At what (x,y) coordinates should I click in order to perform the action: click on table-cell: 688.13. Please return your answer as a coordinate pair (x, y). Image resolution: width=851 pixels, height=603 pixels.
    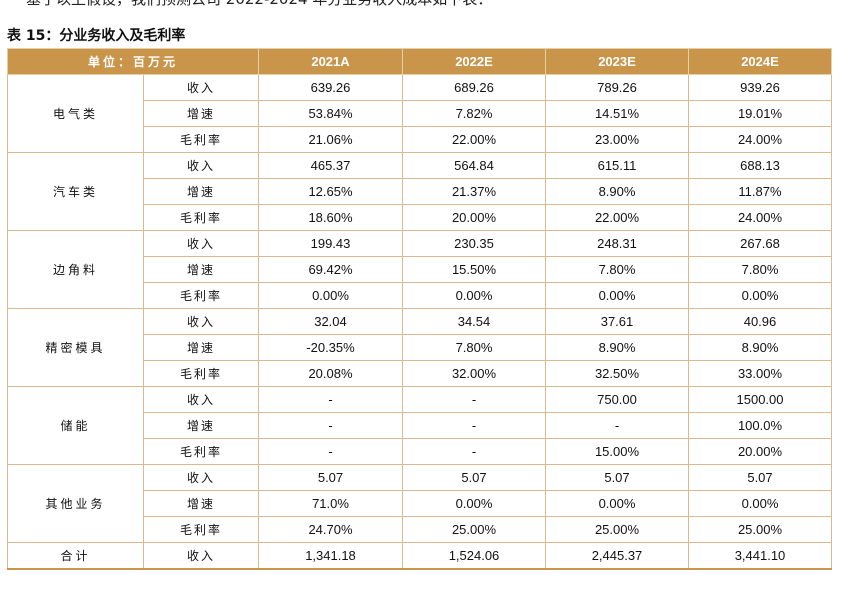
    Looking at the image, I should click on (760, 165).